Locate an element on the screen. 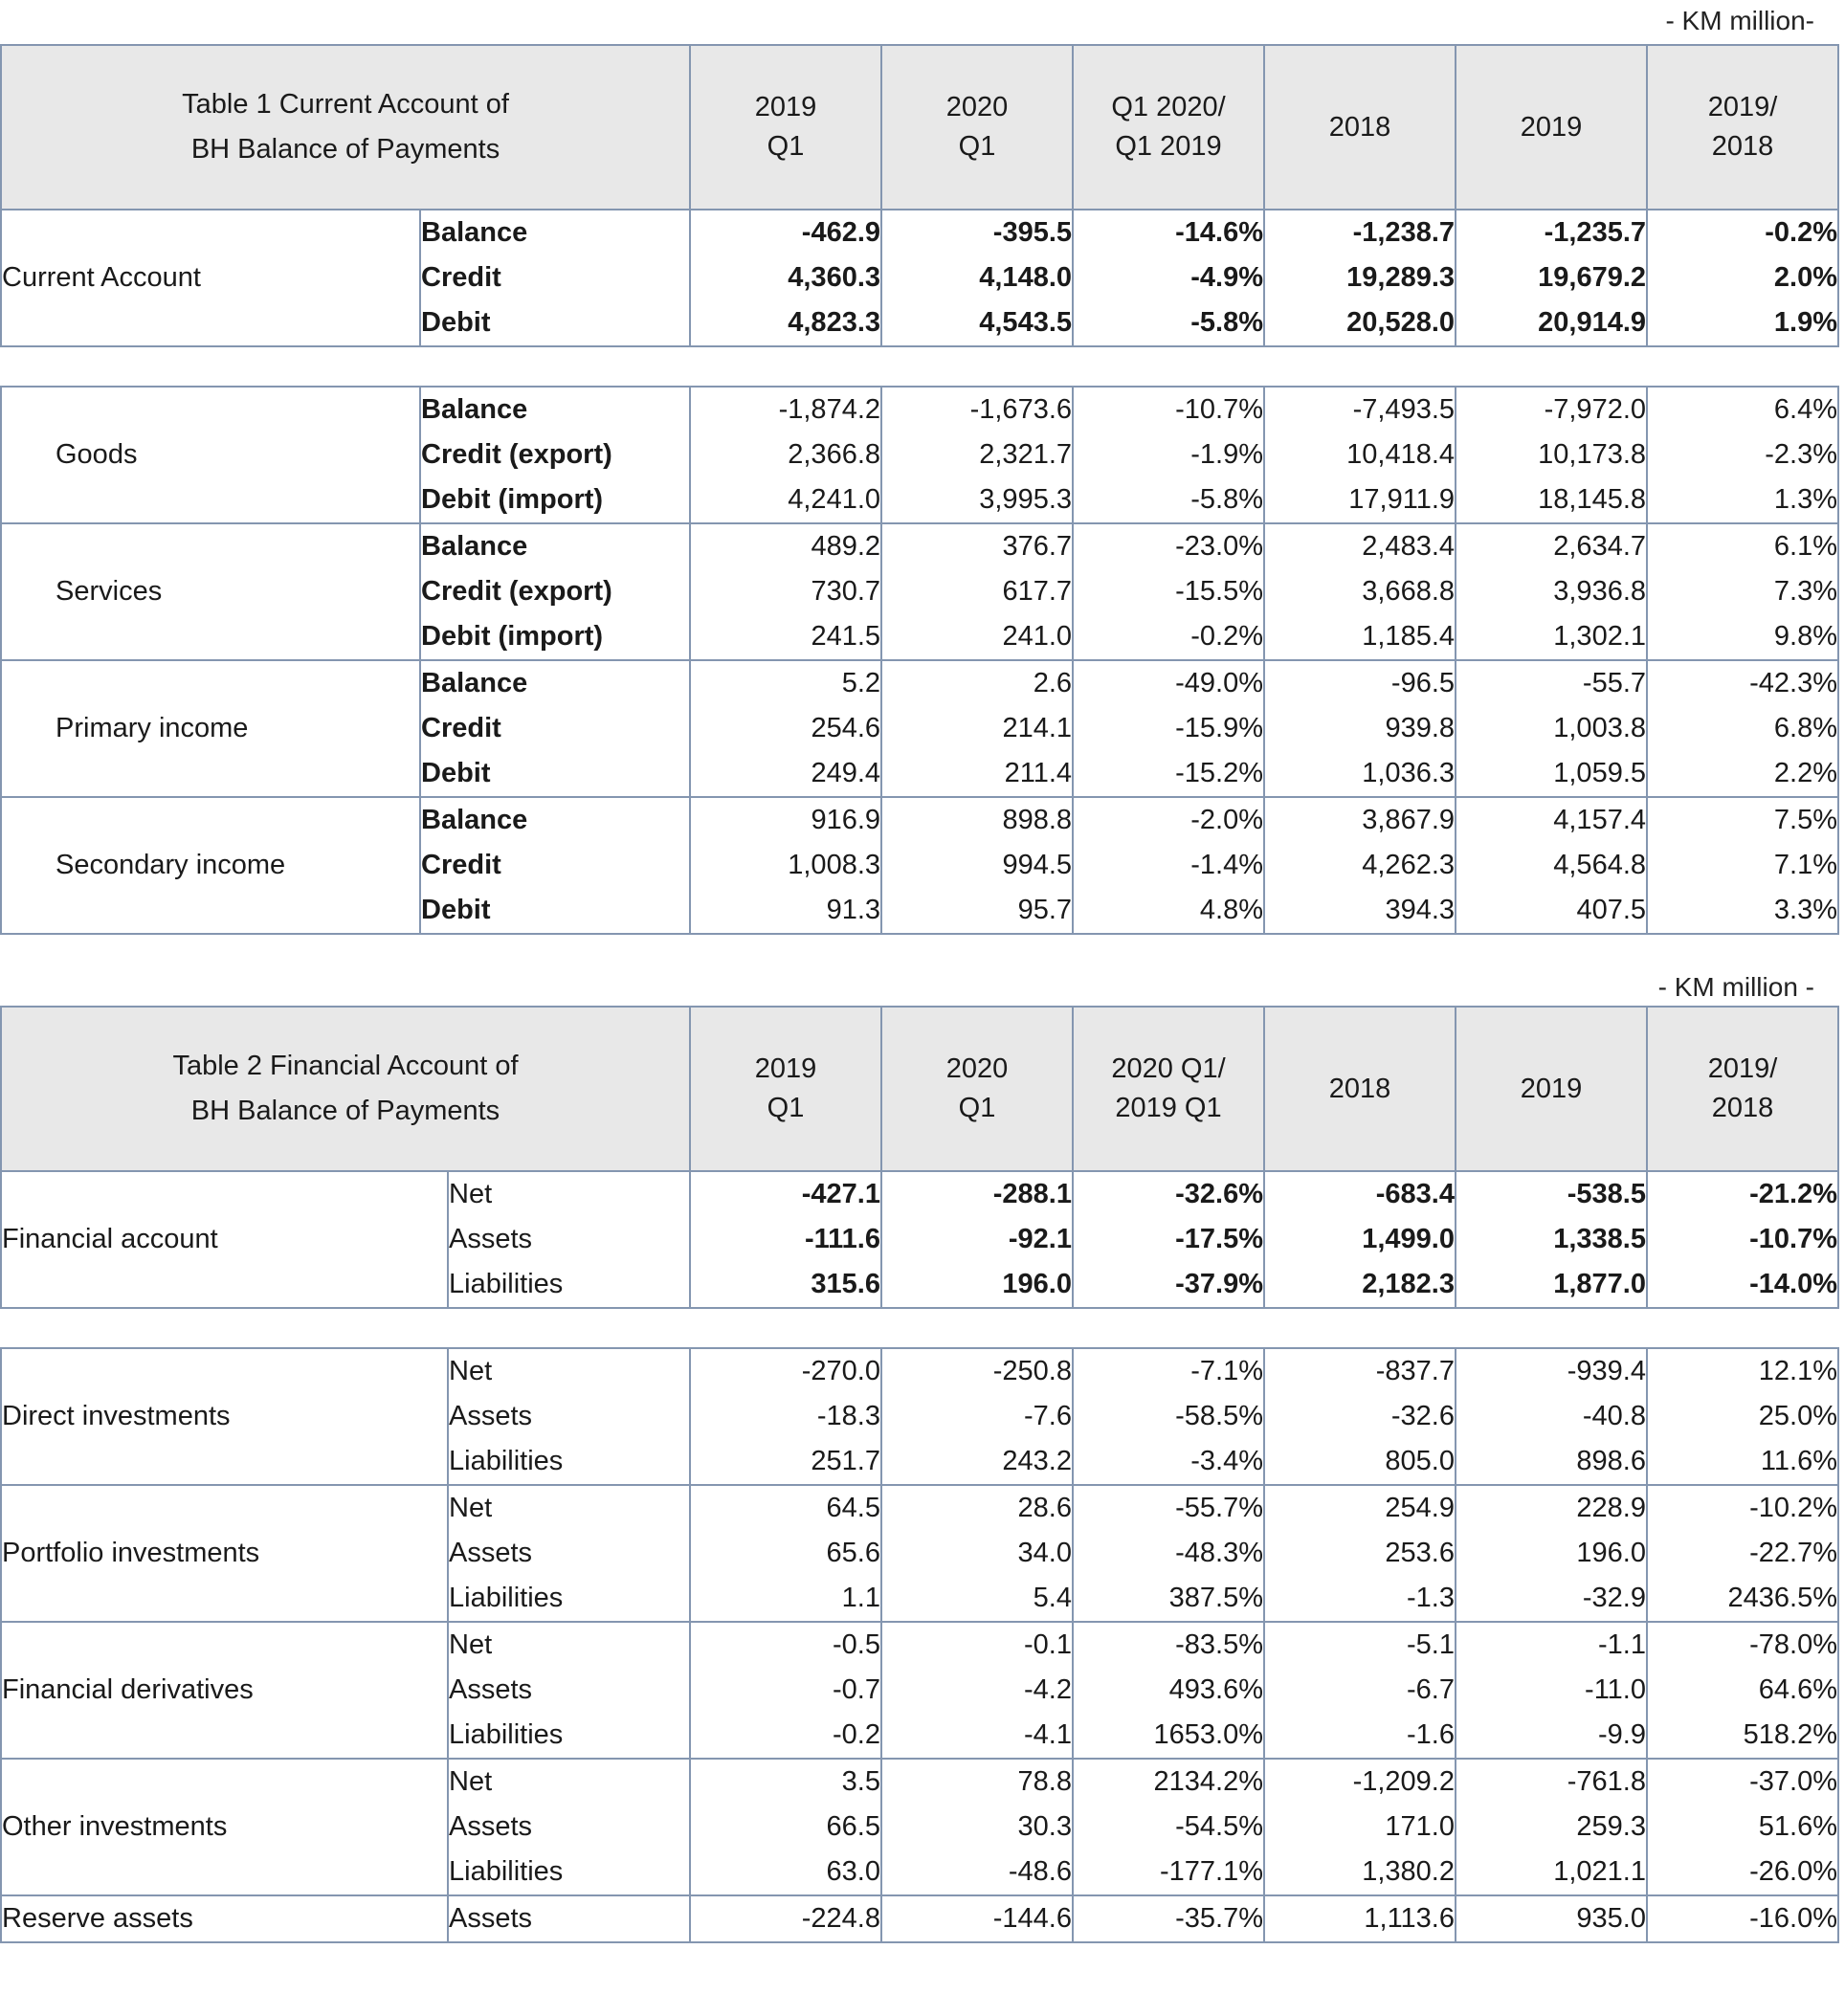  value-text: -250.8 is located at coordinates (1032, 1371).